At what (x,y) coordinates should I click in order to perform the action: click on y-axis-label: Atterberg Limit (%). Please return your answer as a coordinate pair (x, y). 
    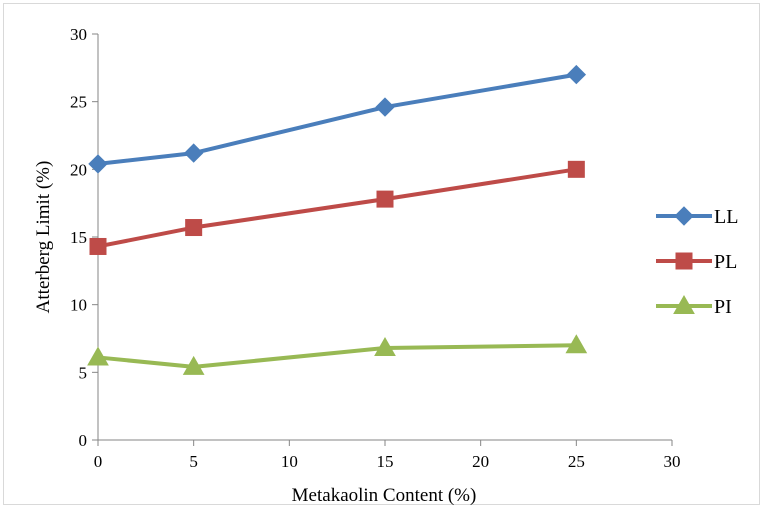
    Looking at the image, I should click on (43, 237).